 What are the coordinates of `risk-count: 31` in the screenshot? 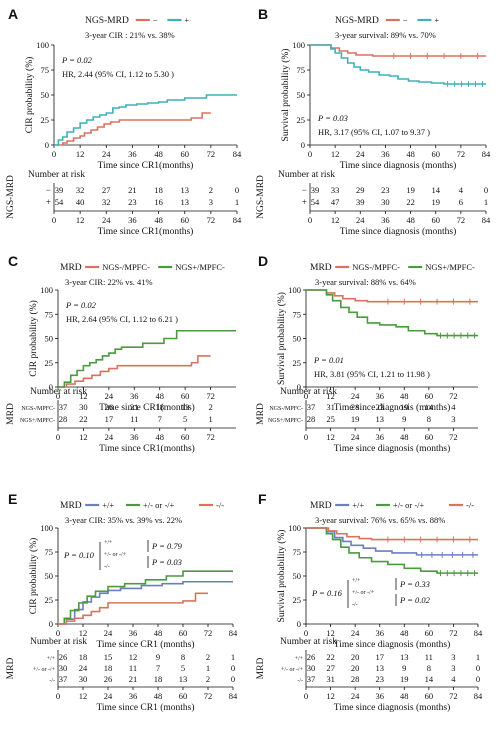 It's located at (330, 679).